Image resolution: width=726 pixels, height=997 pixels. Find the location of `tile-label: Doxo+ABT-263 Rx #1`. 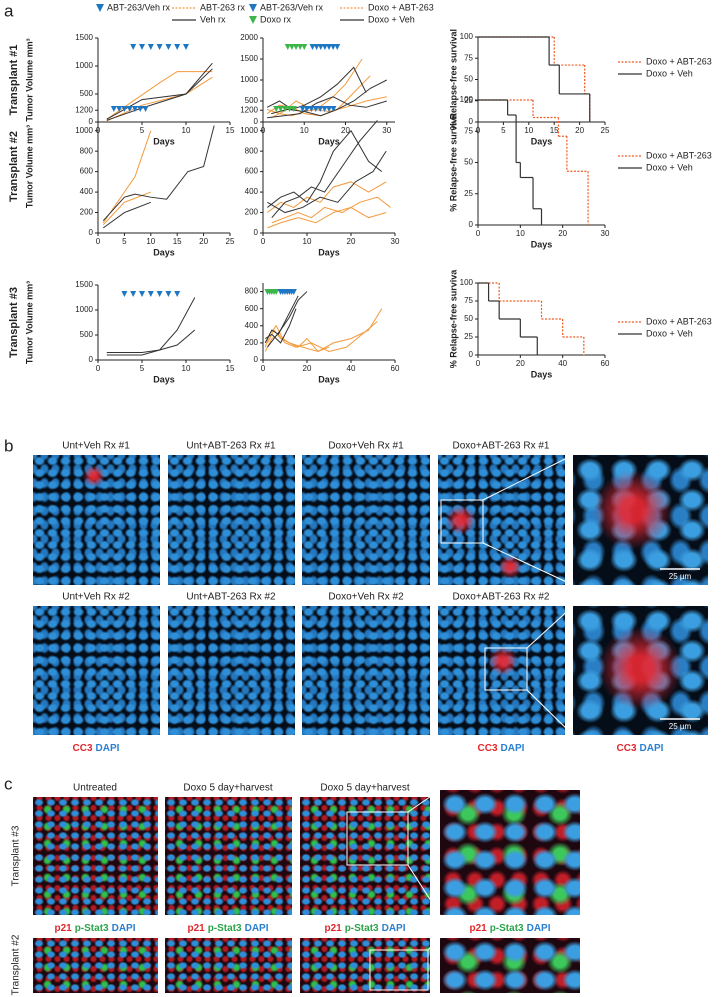

tile-label: Doxo+ABT-263 Rx #1 is located at coordinates (501, 446).